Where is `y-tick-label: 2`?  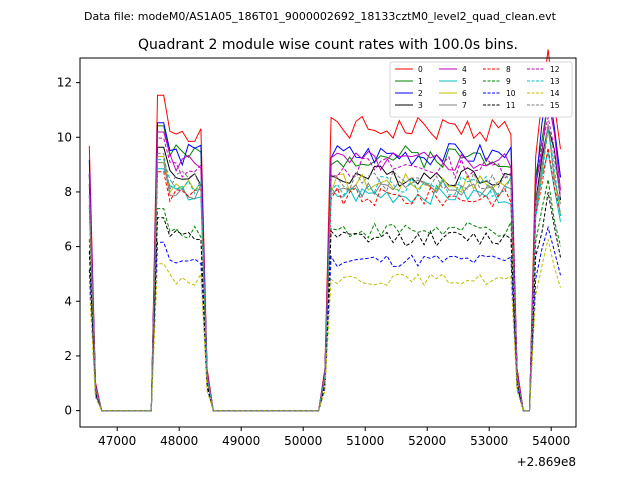
y-tick-label: 2 is located at coordinates (68, 356).